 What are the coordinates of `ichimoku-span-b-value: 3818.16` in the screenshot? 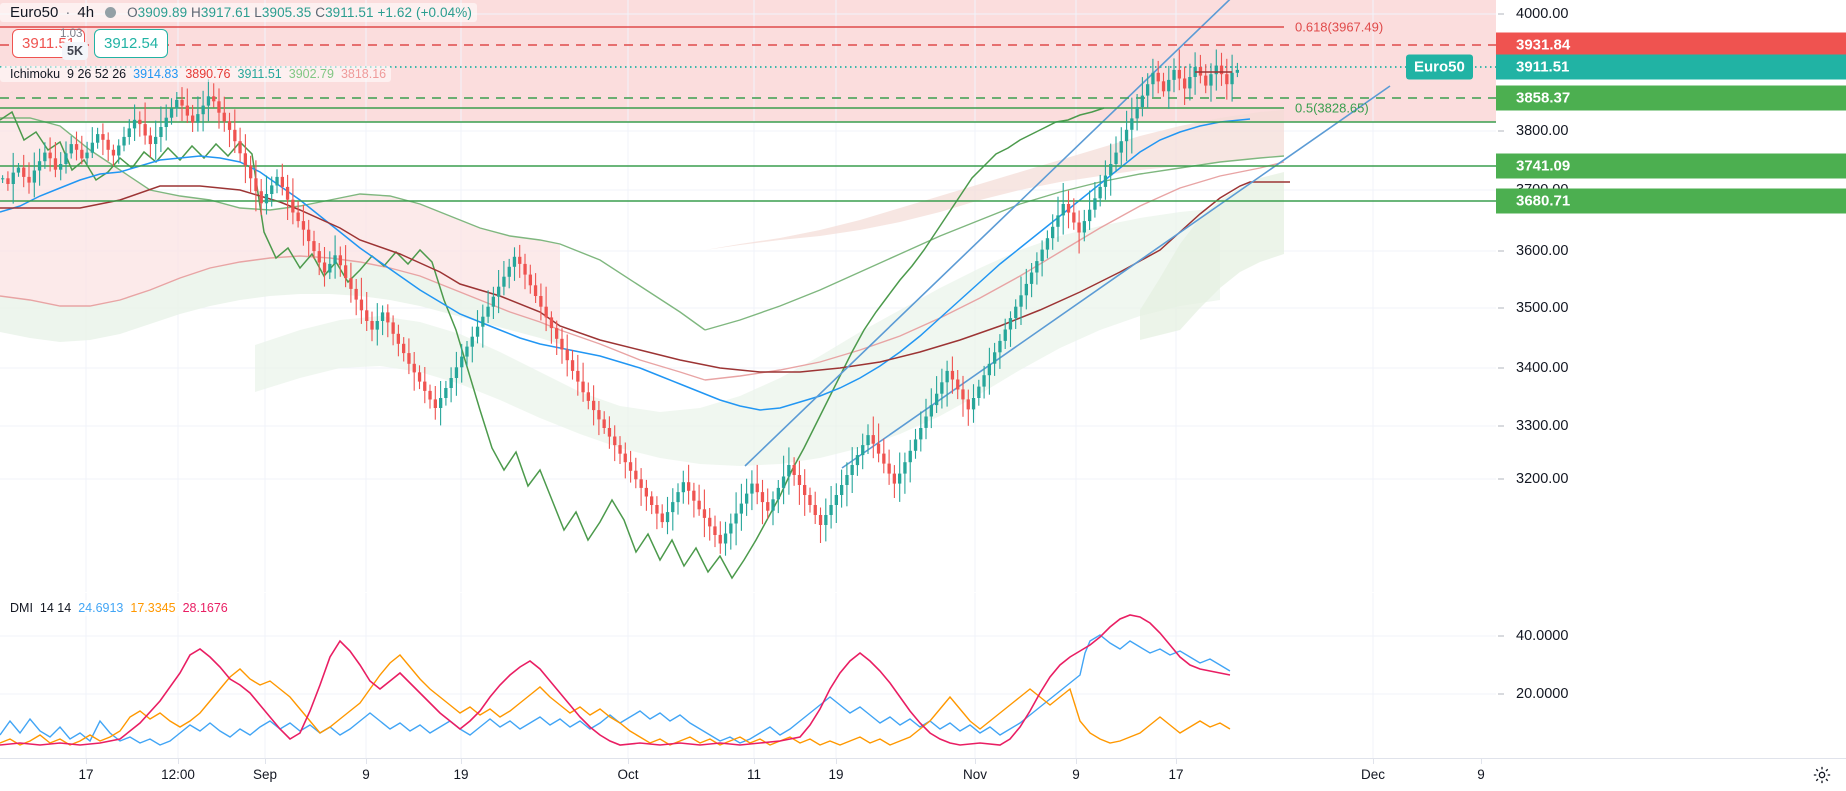 It's located at (363, 74).